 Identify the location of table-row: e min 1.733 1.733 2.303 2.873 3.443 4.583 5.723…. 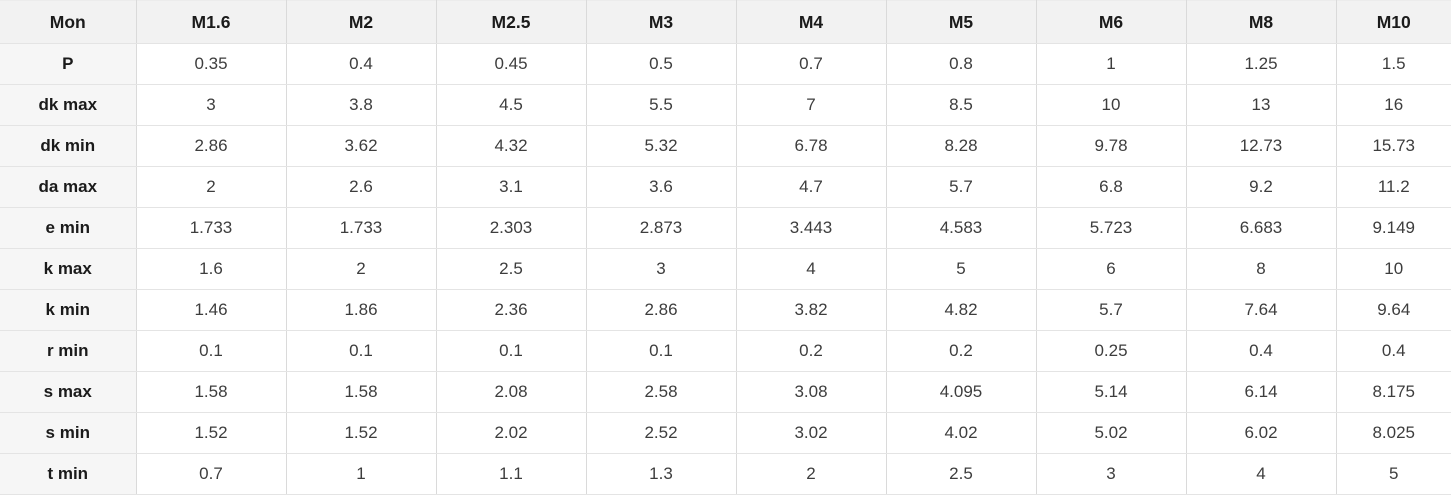
(725, 228).